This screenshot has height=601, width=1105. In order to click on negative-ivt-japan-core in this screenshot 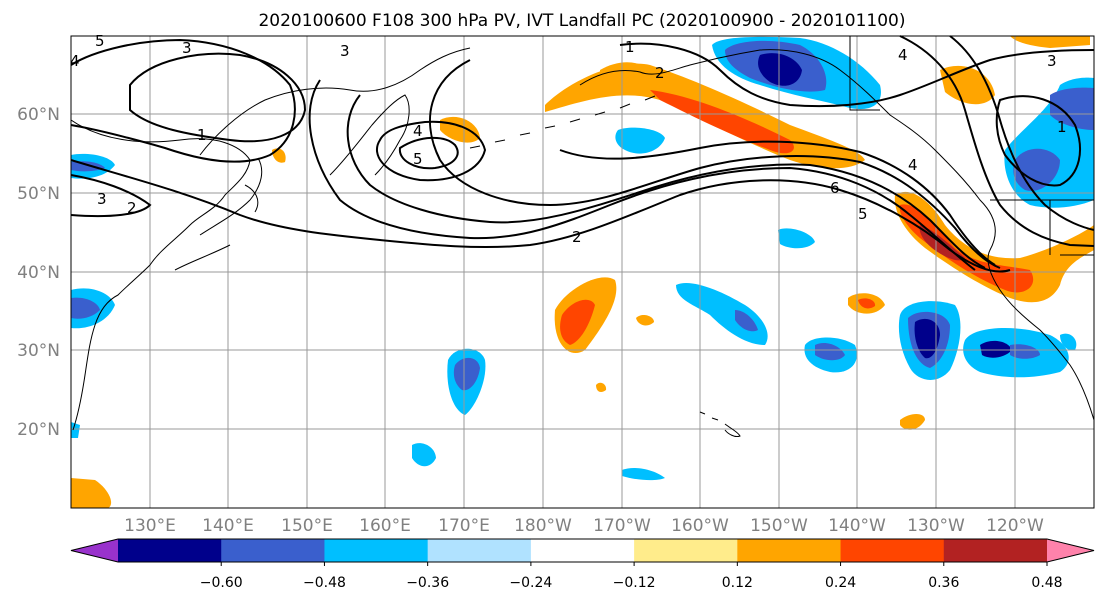, I will do `click(88, 166)`.